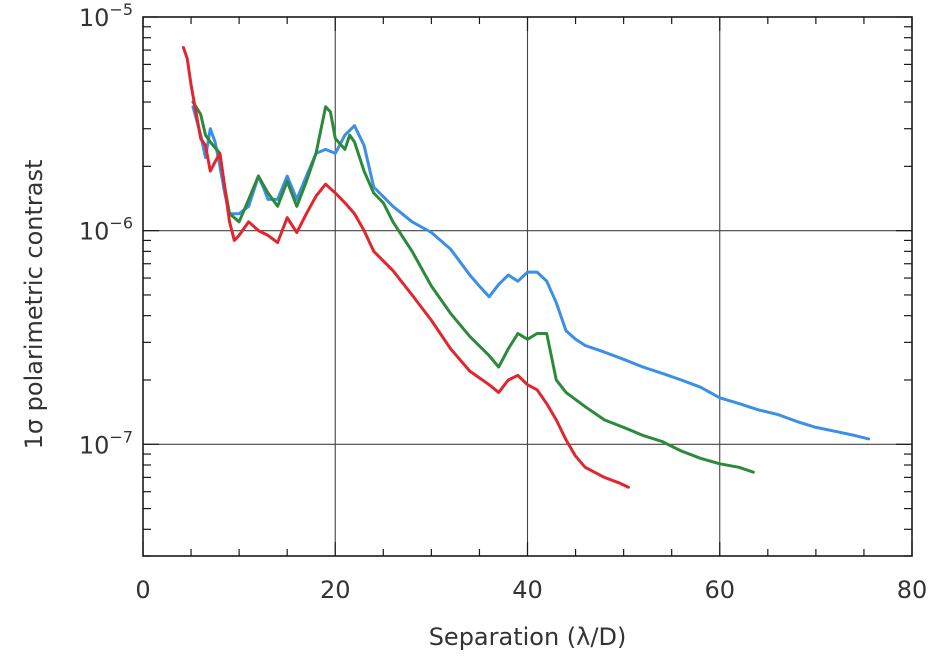 Image resolution: width=949 pixels, height=663 pixels. I want to click on y-tick-label: 10⁻⁵, so click(106, 16).